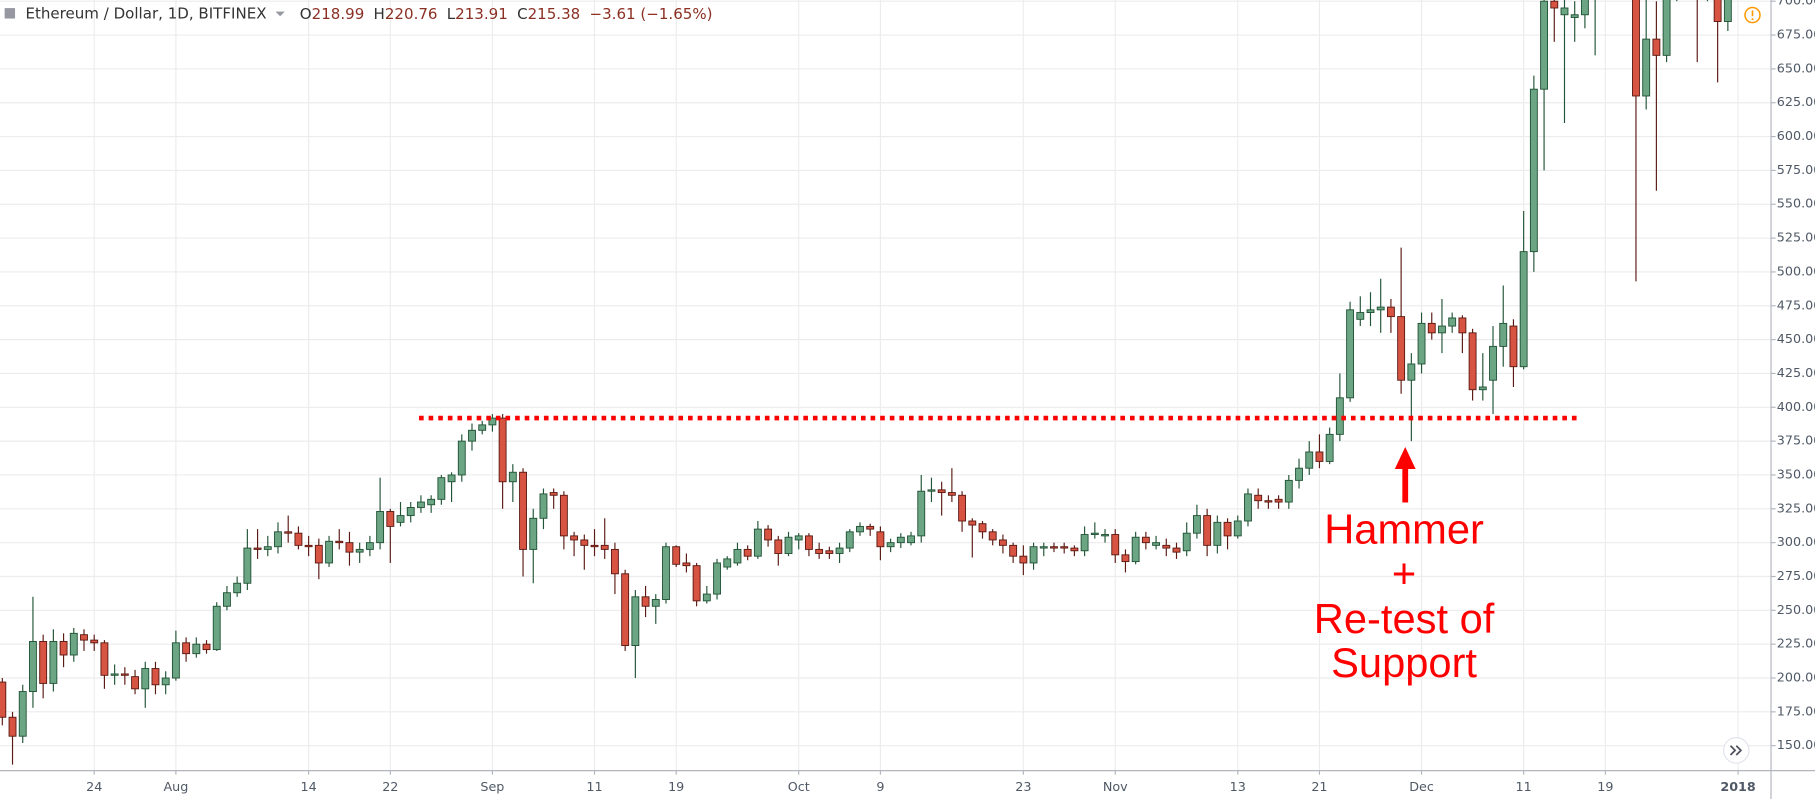  What do you see at coordinates (1421, 787) in the screenshot?
I see `x-tick-label: Dec` at bounding box center [1421, 787].